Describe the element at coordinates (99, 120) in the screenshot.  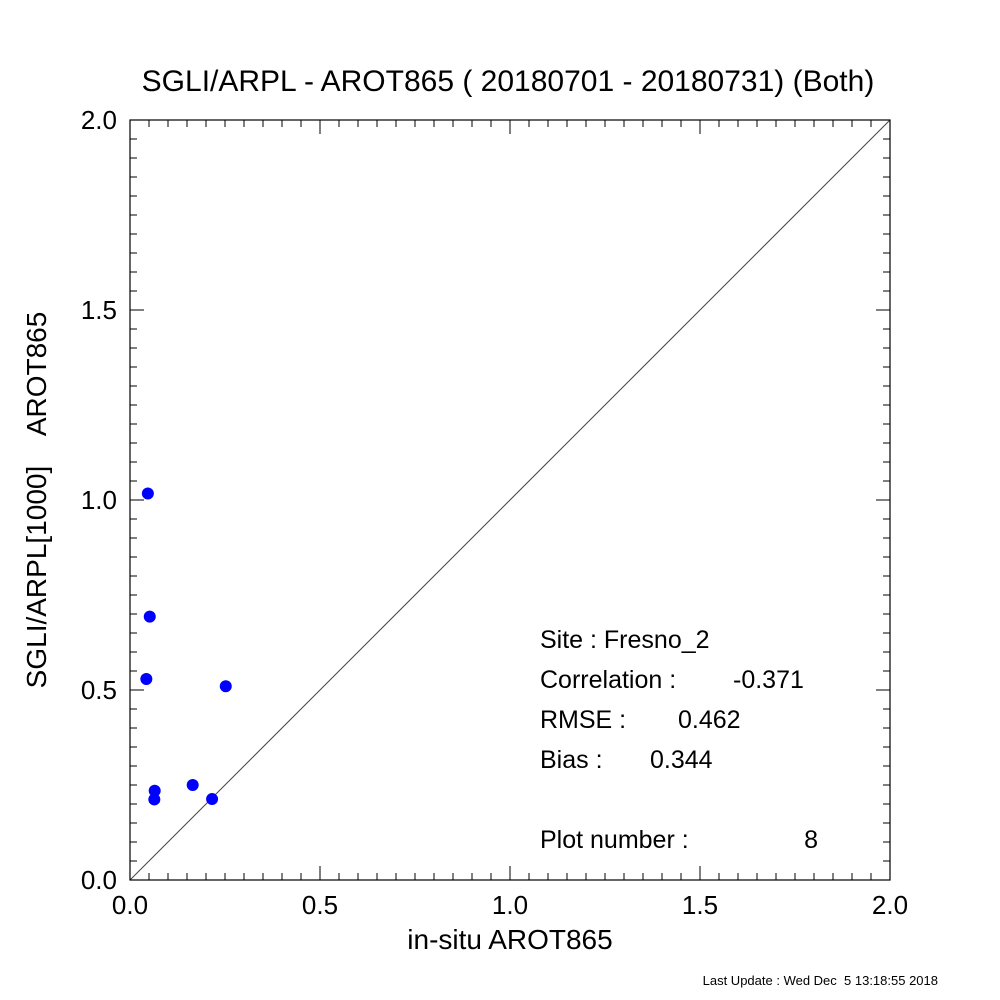
I see `y-tick-label: 2.0` at that location.